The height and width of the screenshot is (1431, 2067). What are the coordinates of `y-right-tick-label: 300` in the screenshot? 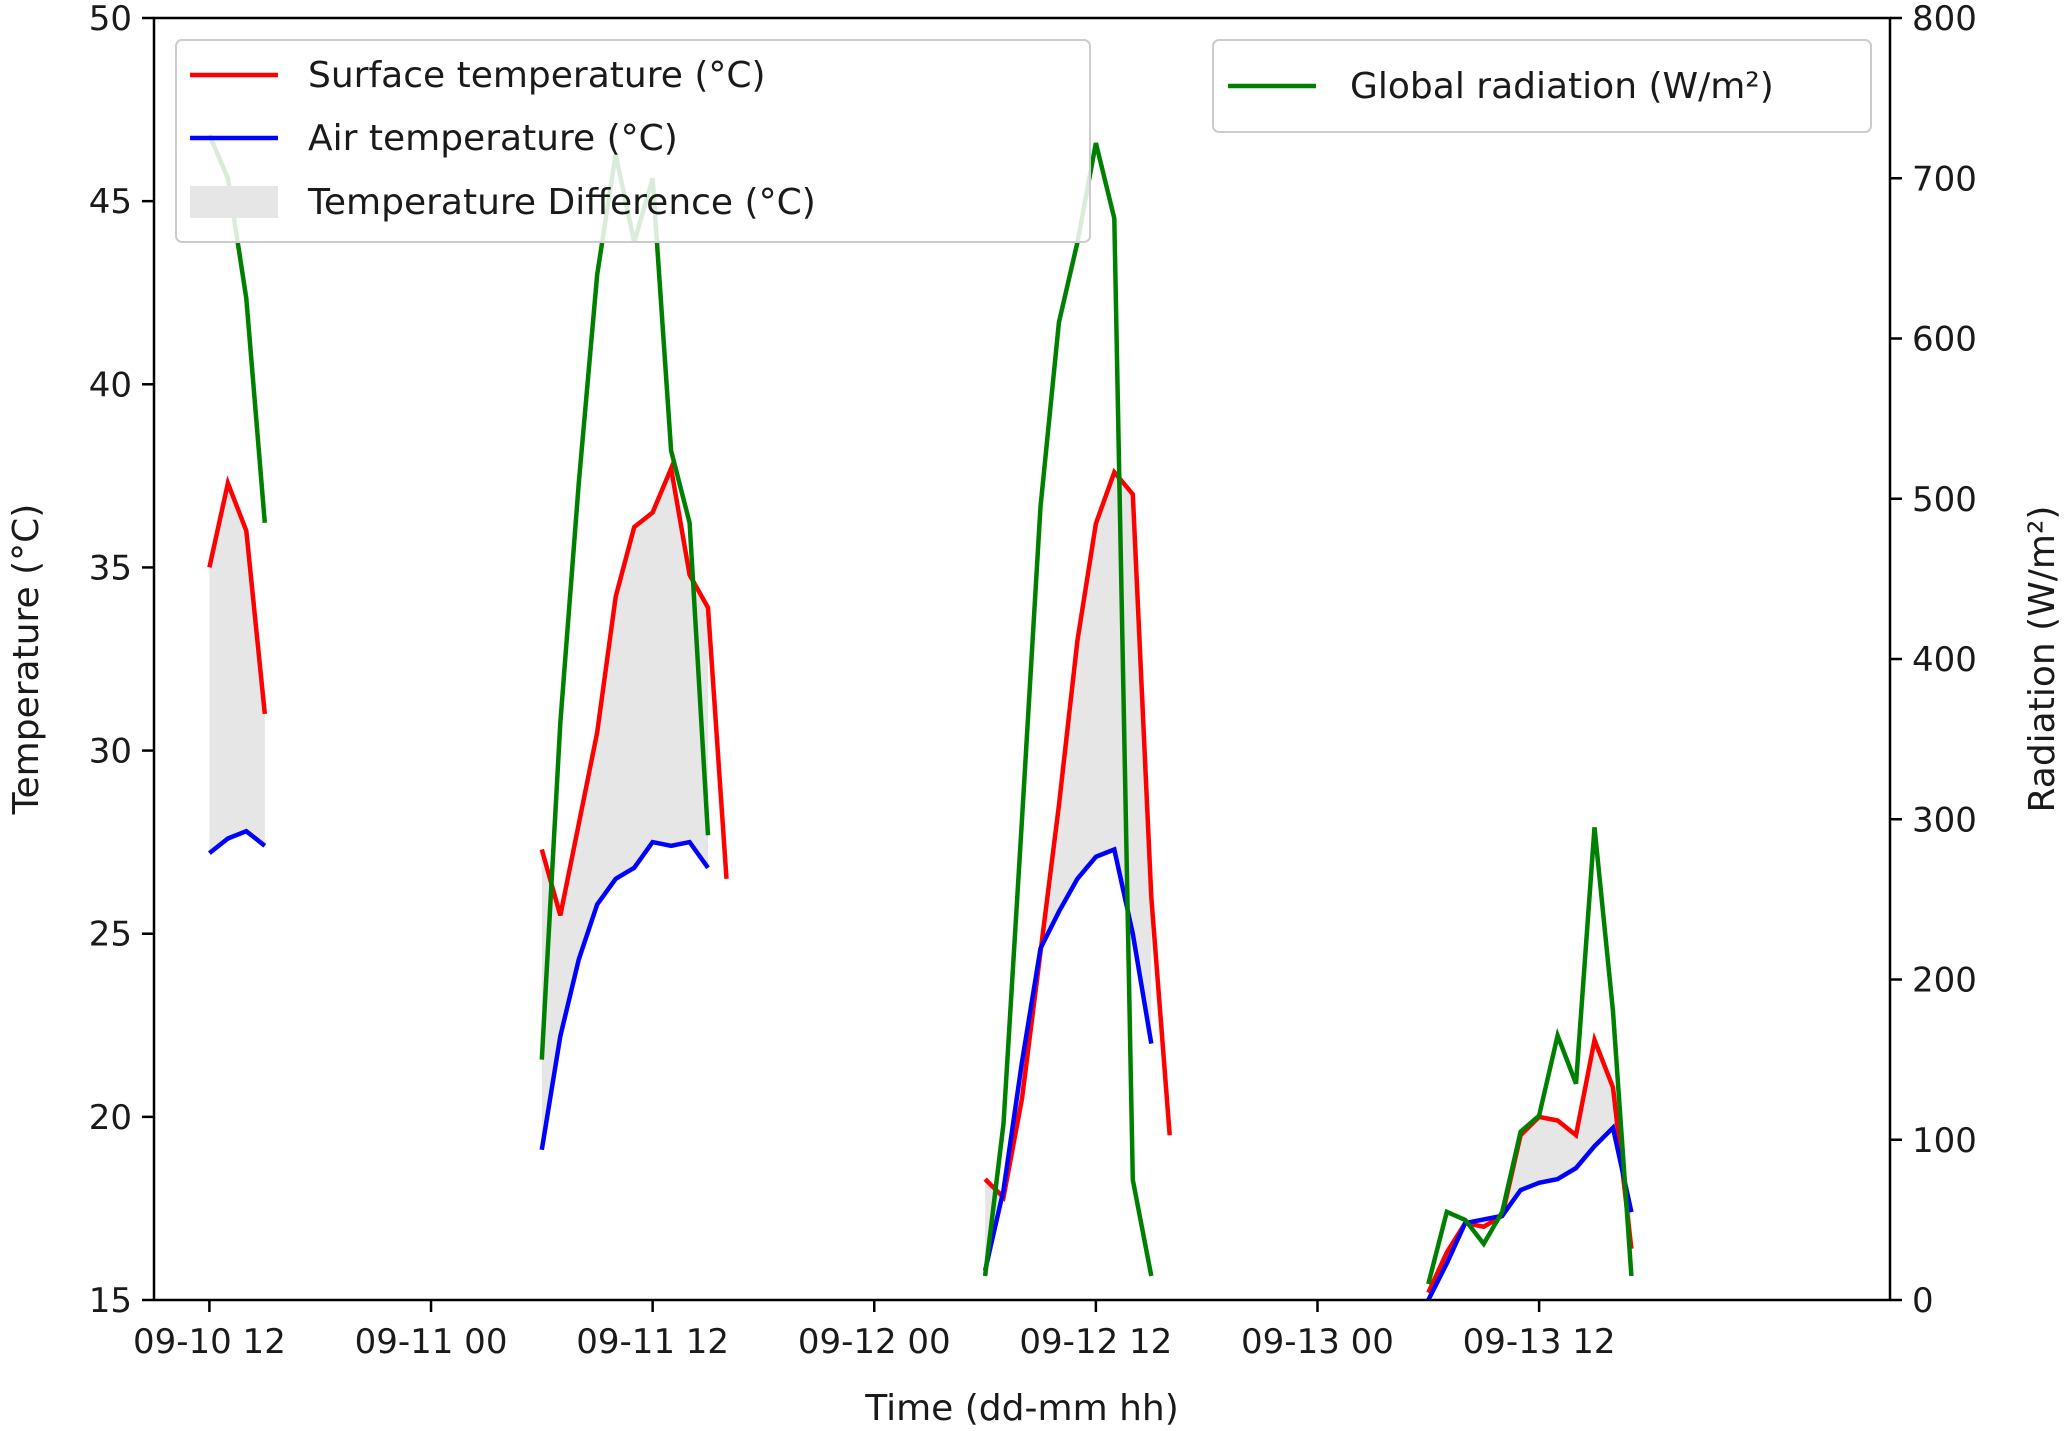 It's located at (1944, 820).